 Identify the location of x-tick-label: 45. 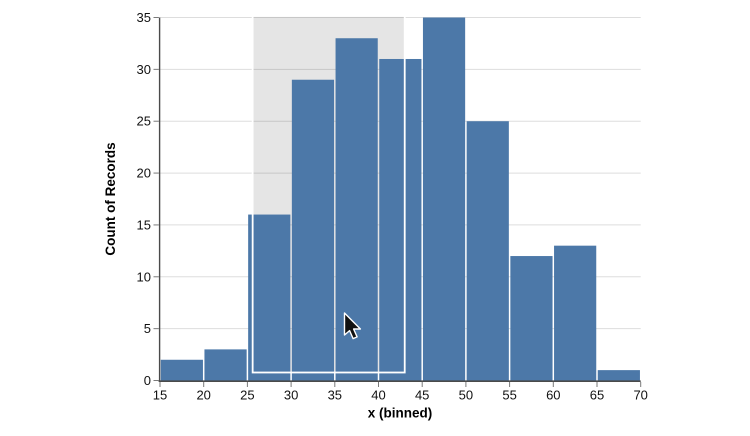
(422, 395).